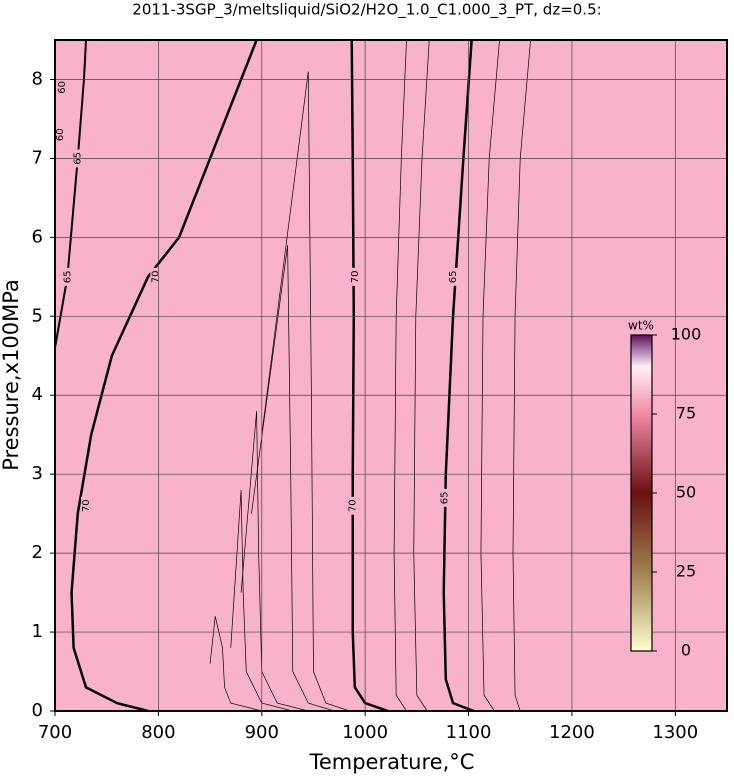 The width and height of the screenshot is (734, 776). What do you see at coordinates (641, 326) in the screenshot?
I see `colorbar-label: wt%` at bounding box center [641, 326].